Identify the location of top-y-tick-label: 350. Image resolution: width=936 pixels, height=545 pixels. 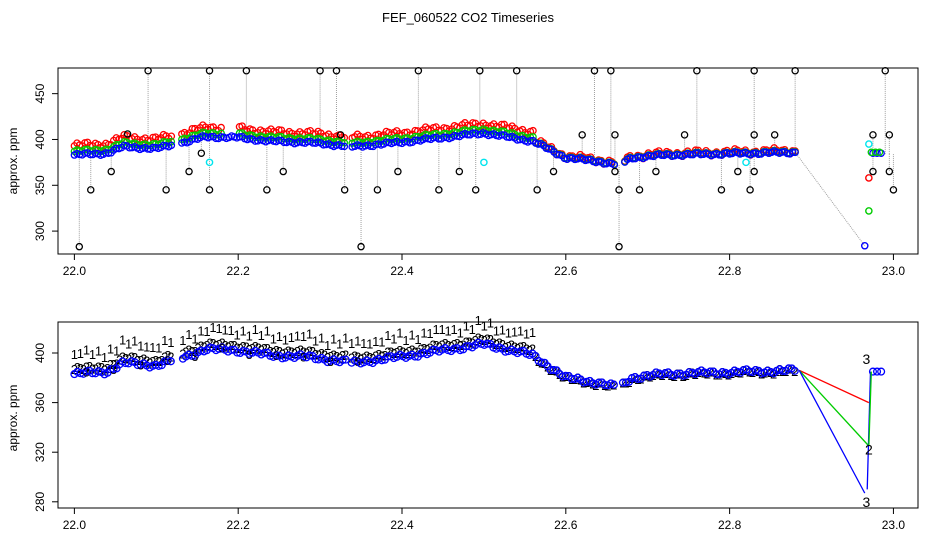
(40, 185).